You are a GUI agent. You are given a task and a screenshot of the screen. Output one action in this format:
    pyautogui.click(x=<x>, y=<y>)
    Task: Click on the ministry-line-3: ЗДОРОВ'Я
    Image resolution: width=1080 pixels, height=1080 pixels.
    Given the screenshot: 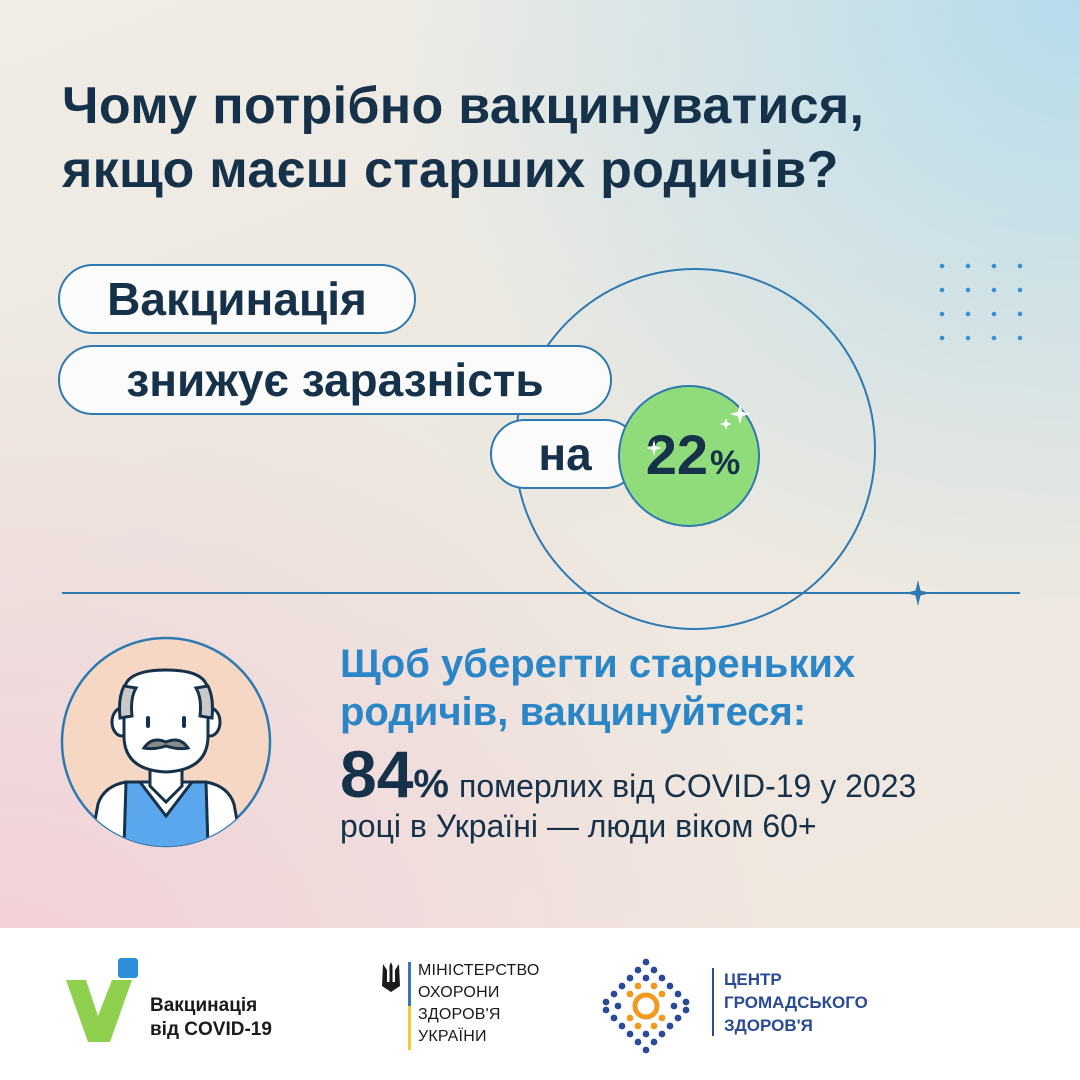 What is the action you would take?
    pyautogui.click(x=459, y=1014)
    